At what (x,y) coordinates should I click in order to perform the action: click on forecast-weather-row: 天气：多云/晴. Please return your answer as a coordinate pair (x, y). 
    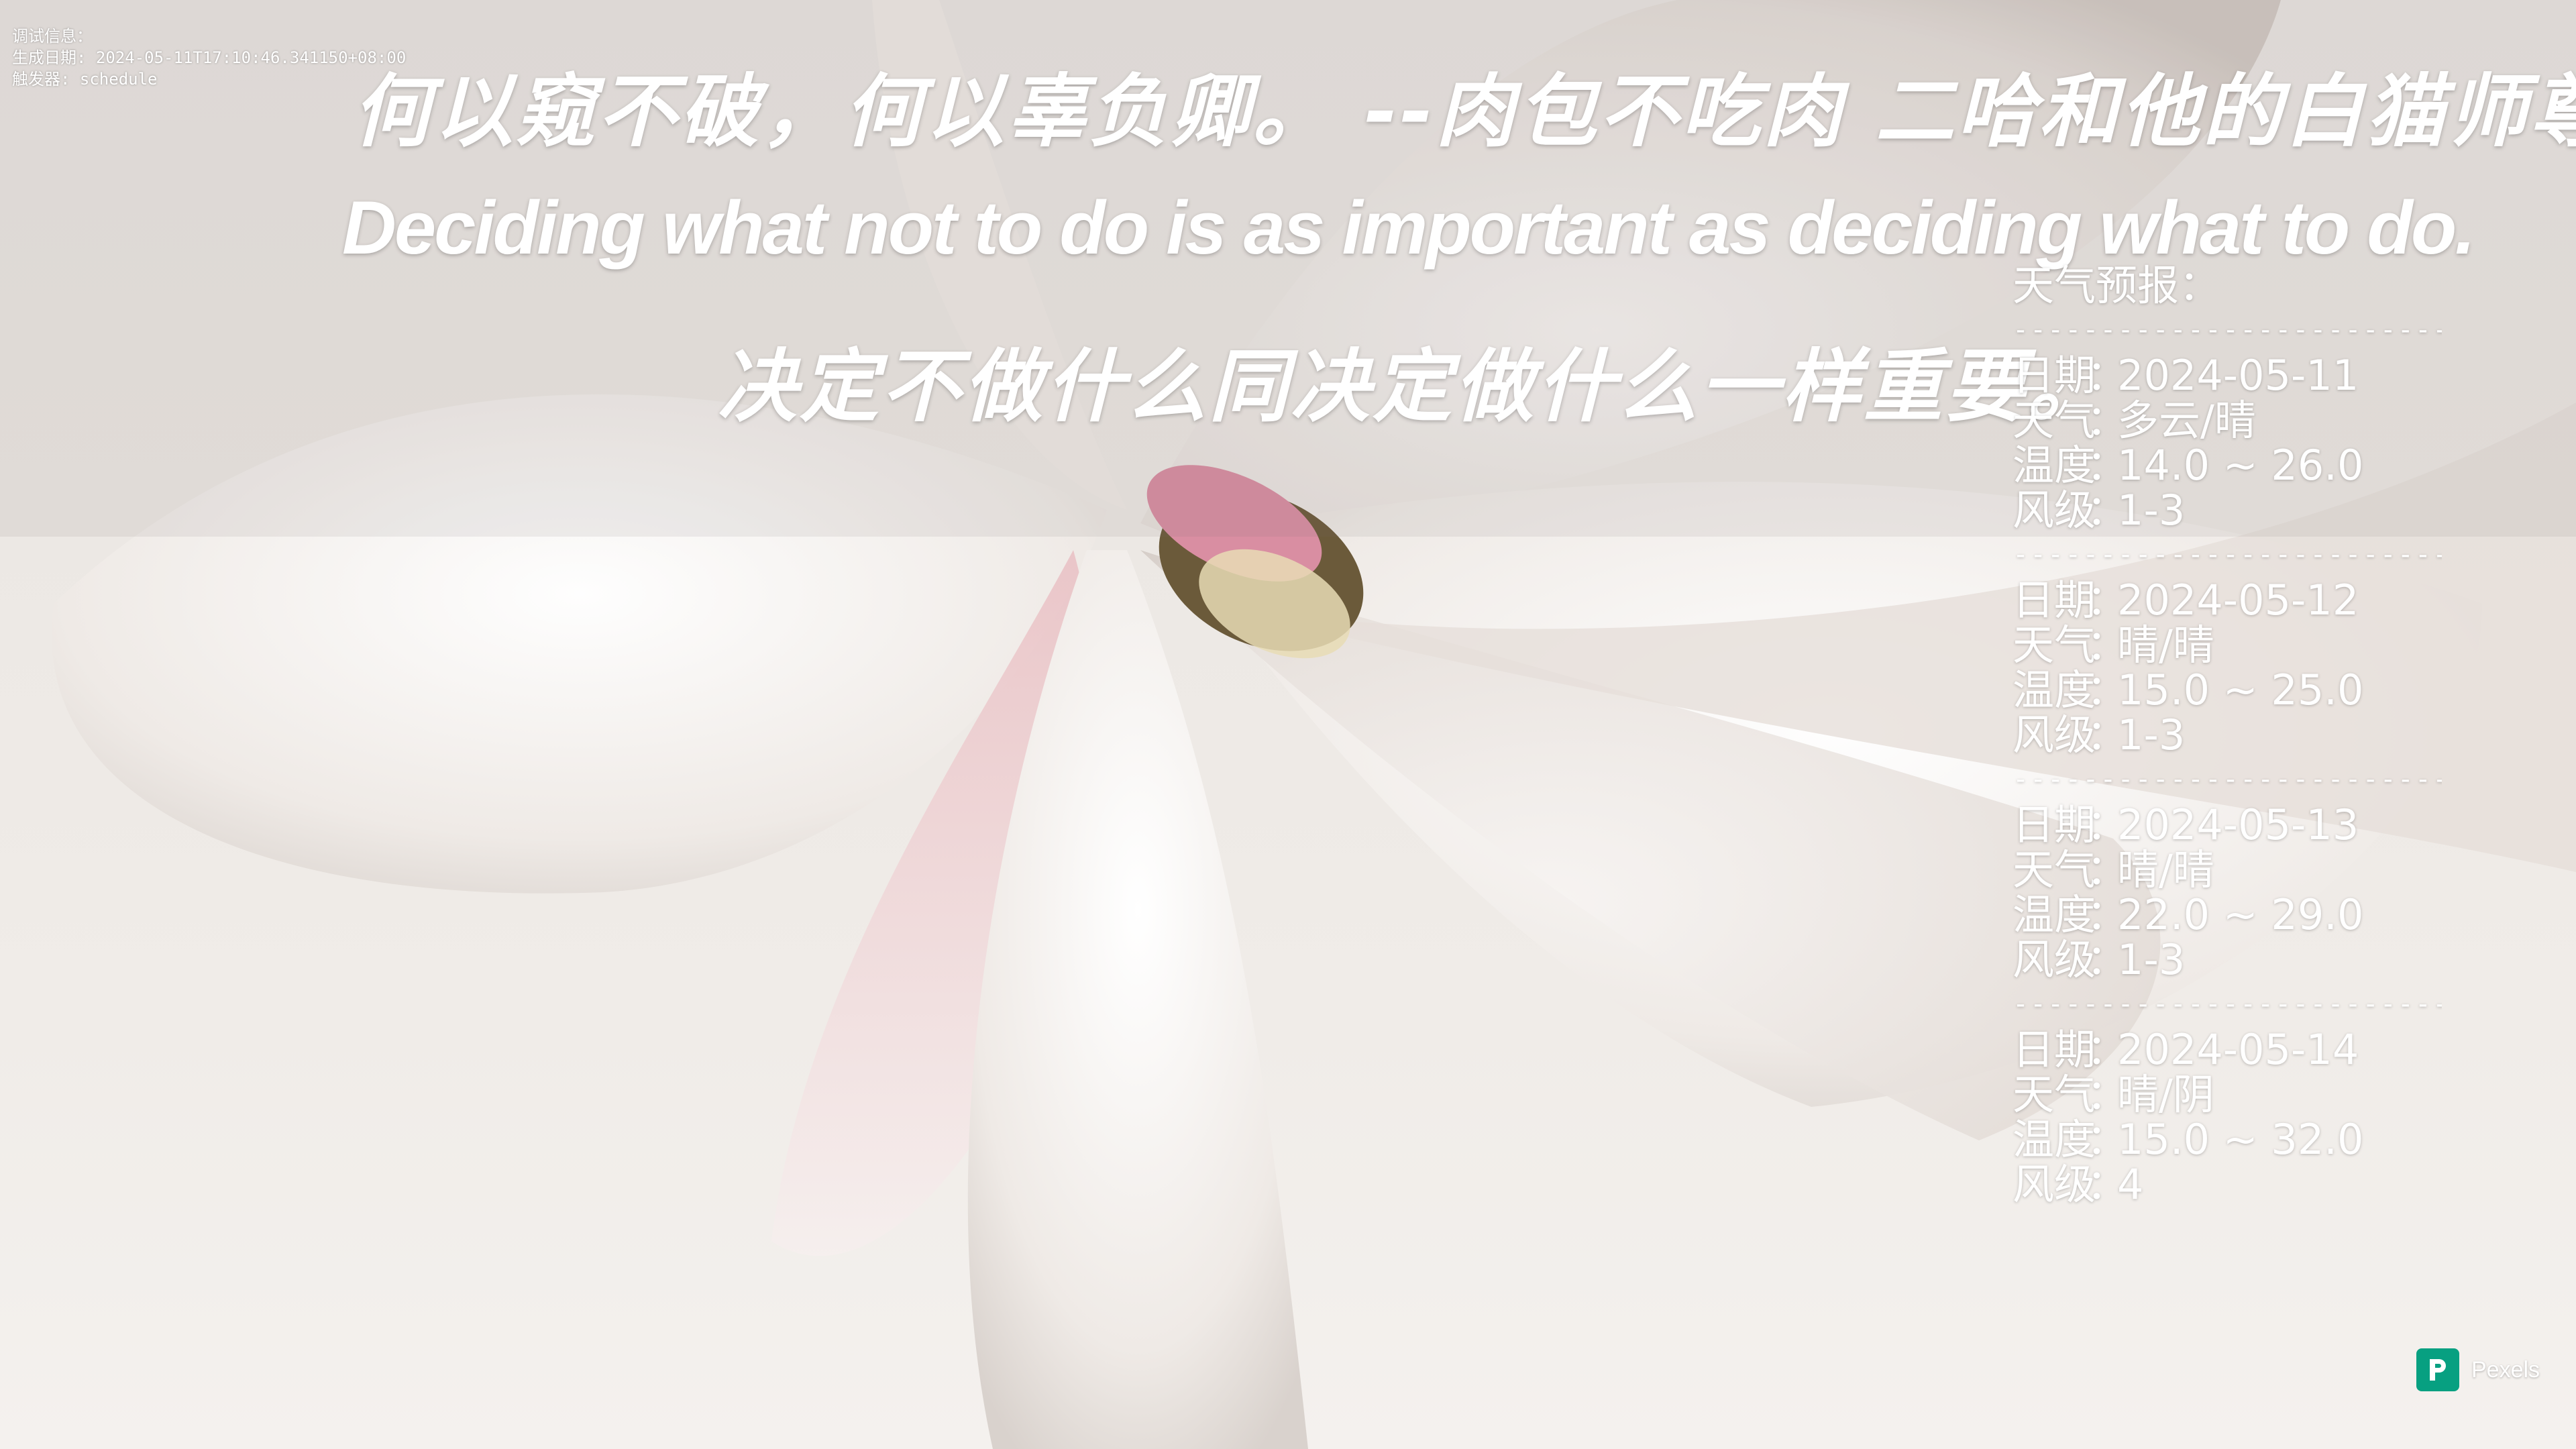
    Looking at the image, I should click on (2227, 420).